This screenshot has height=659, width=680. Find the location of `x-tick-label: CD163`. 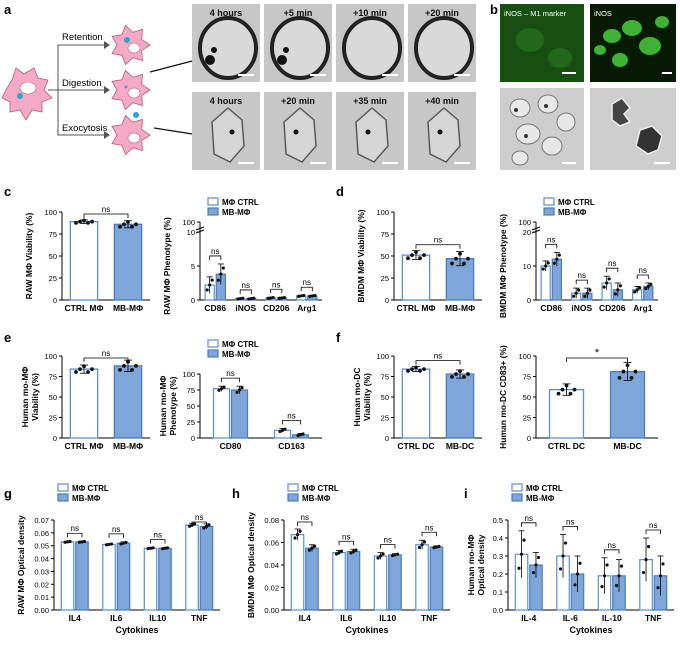

x-tick-label: CD163 is located at coordinates (291, 446).